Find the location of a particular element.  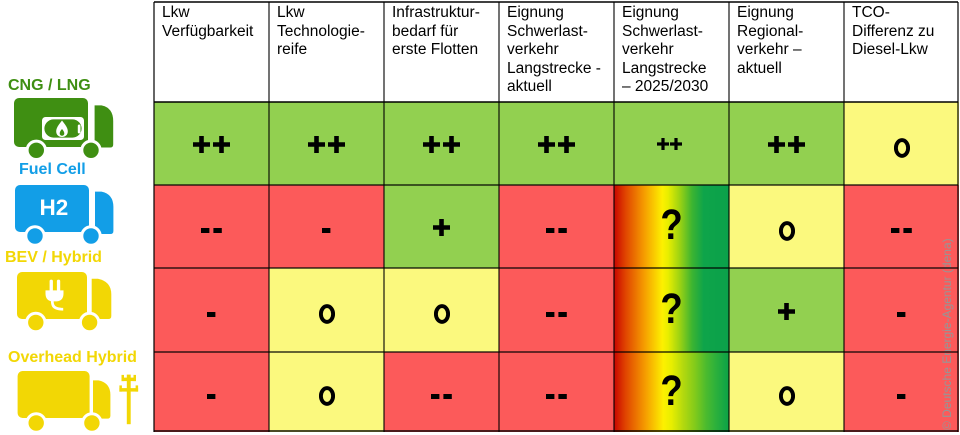

svg-text: H2 is located at coordinates (54, 207).